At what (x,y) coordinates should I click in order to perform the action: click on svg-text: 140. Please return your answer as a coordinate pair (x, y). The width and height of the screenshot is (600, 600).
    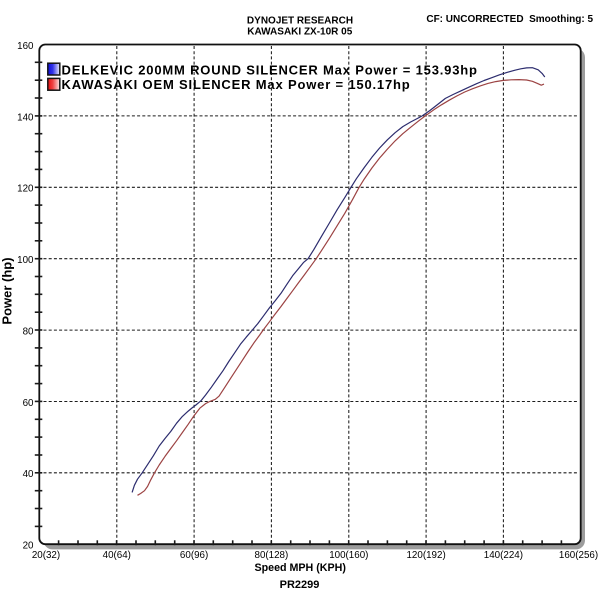
    Looking at the image, I should click on (25, 117).